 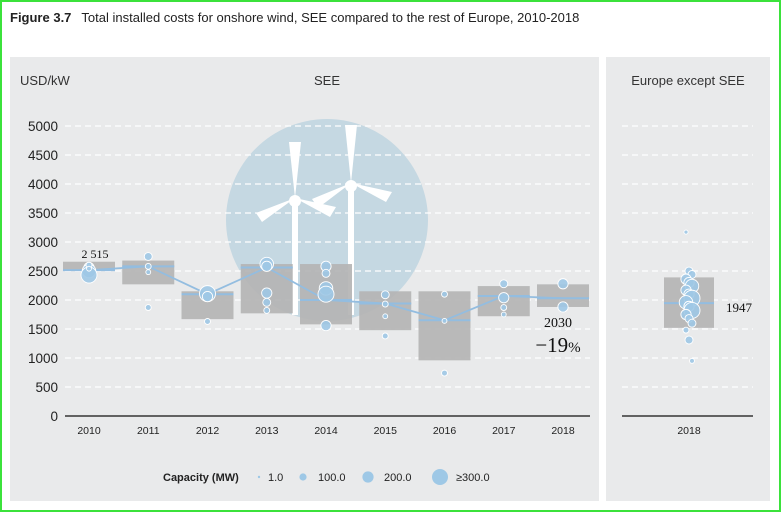 I want to click on y-tick-label: 3500, so click(x=43, y=213).